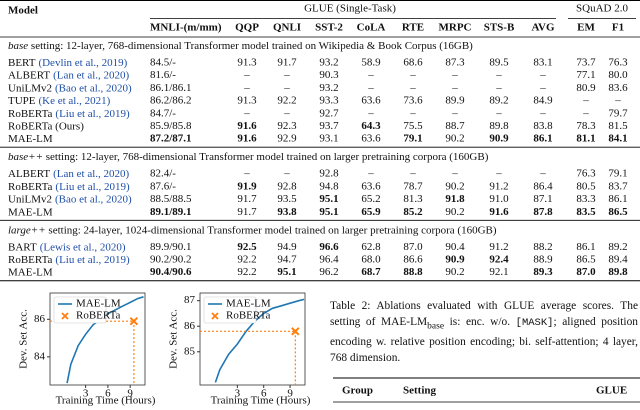 Image resolution: width=640 pixels, height=410 pixels. I want to click on table-cell: 89.2, so click(498, 101).